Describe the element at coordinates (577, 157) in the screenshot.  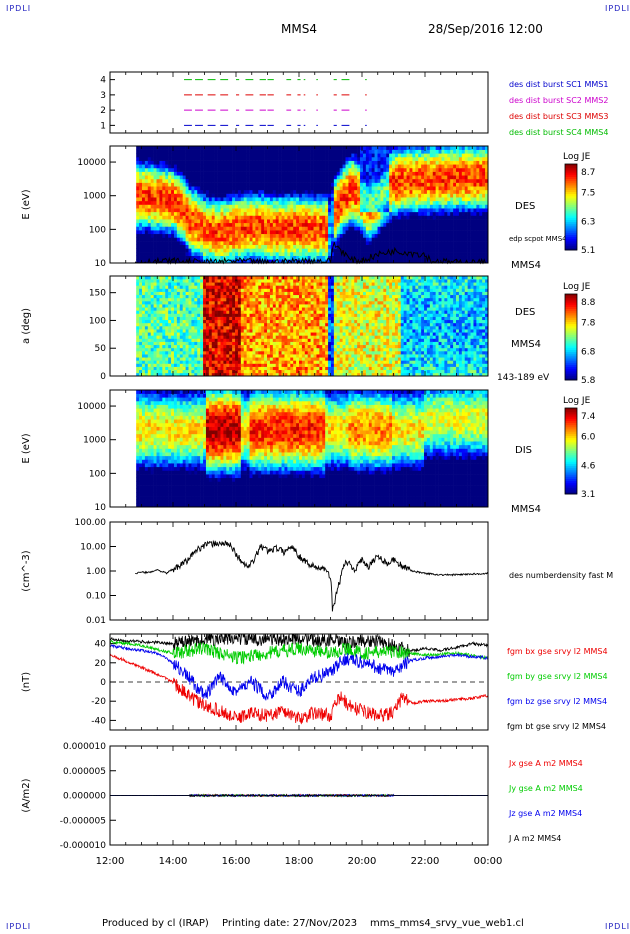
I see `des-energy-colorbar-title: Log JE` at that location.